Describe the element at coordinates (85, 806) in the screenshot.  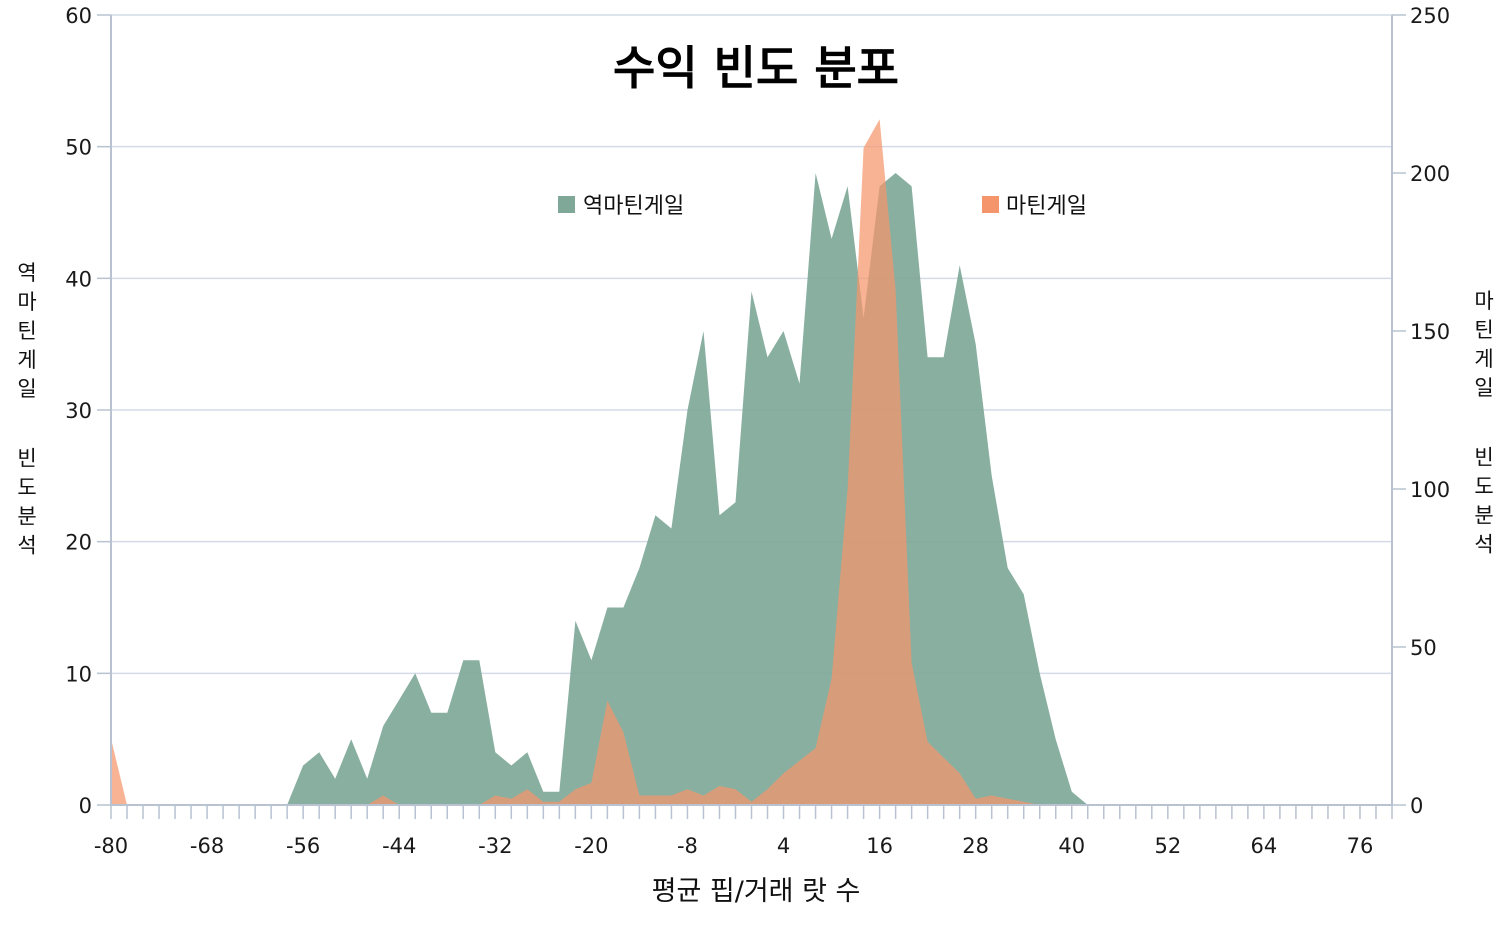
I see `y-left-tick-label: 0` at that location.